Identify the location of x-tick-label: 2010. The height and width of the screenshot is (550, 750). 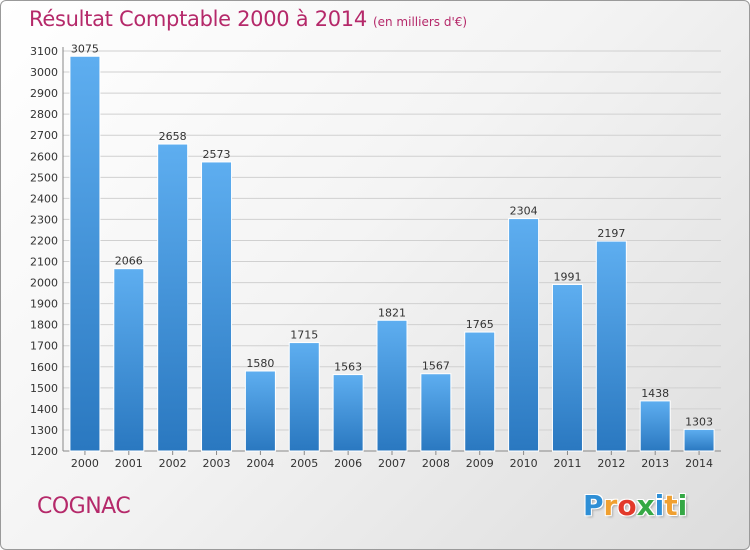
(524, 463).